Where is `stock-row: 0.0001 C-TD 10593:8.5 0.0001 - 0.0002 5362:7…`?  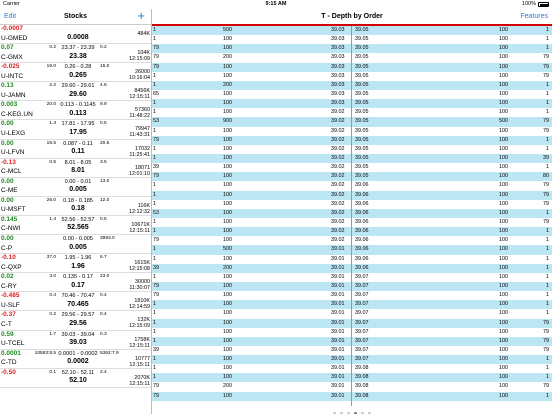
stock-row: 0.0001 C-TD 10593:8.5 0.0001 - 0.0002 5362:7… is located at coordinates (75, 359).